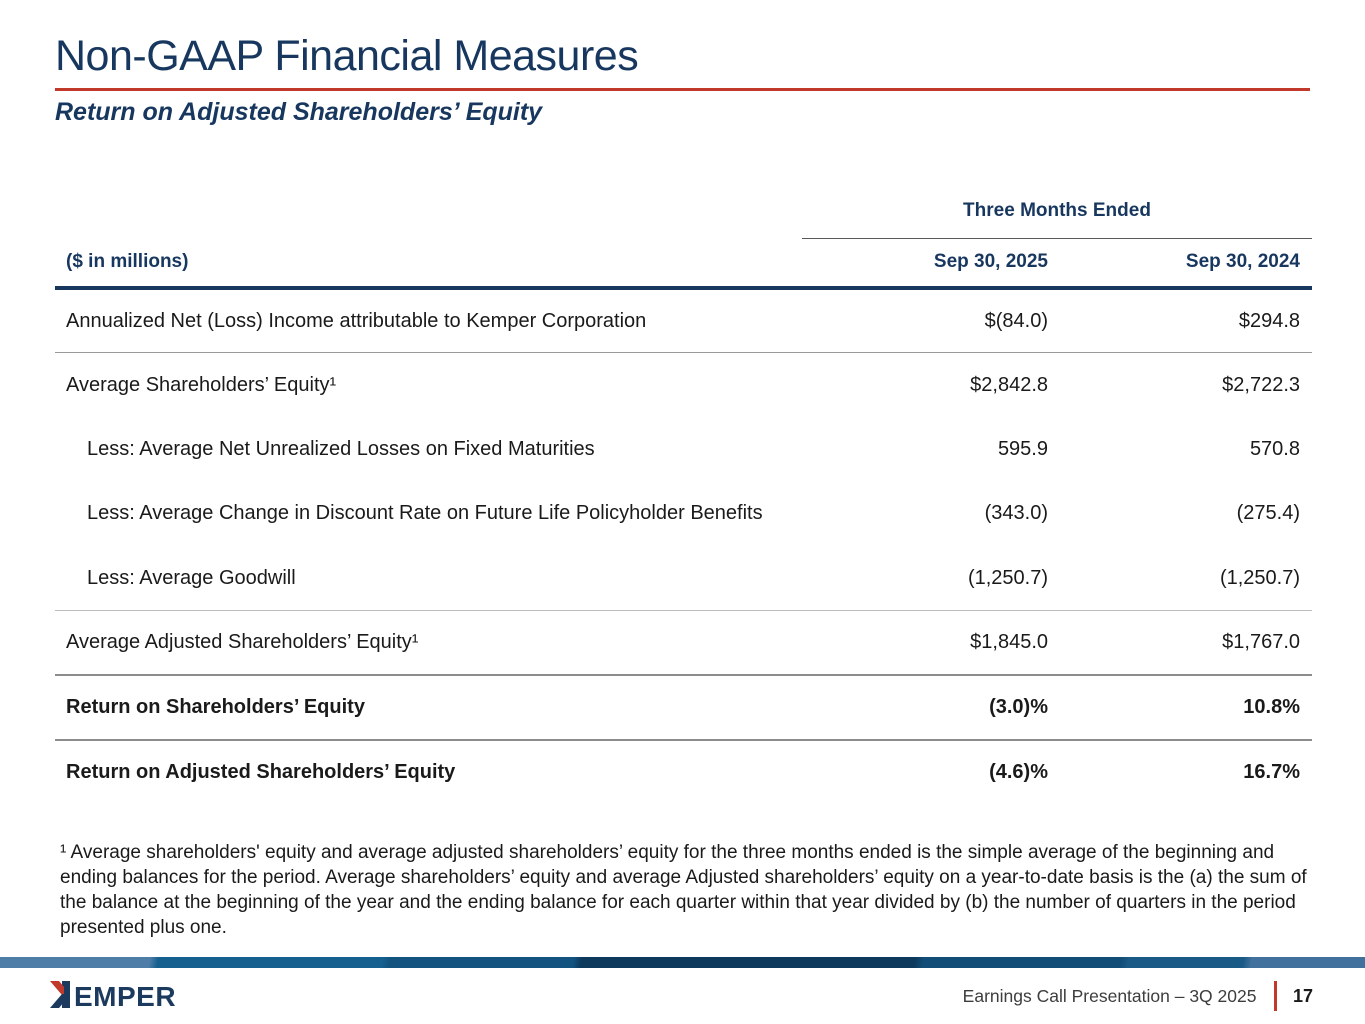 The width and height of the screenshot is (1365, 1024). What do you see at coordinates (1275, 996) in the screenshot?
I see `footer-red-divider` at bounding box center [1275, 996].